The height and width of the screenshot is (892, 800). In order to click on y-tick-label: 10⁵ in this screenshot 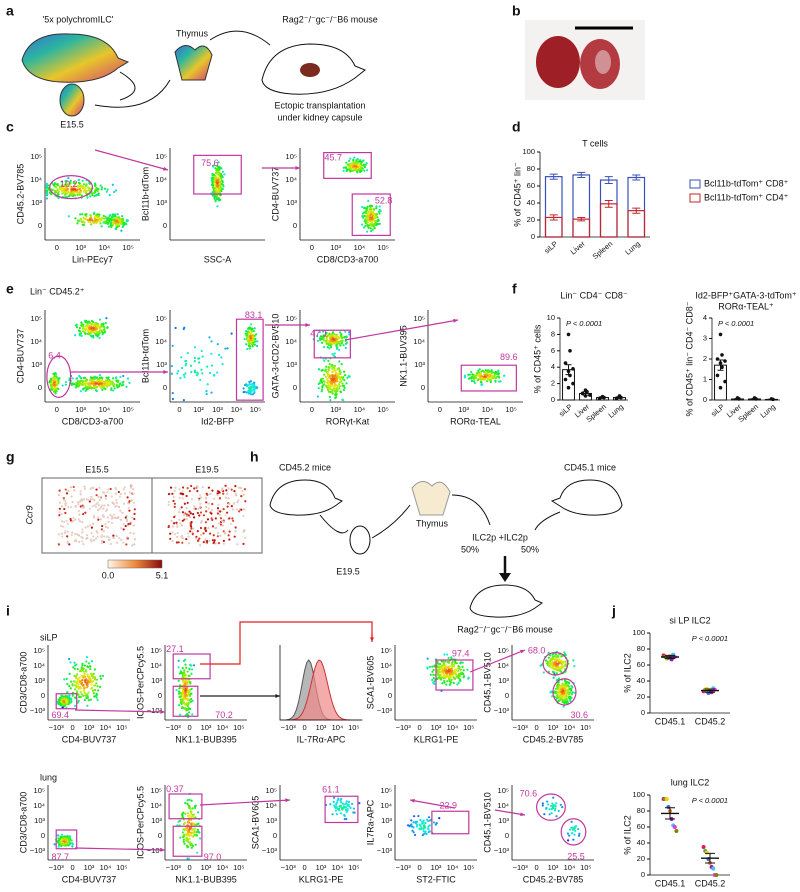, I will do `click(39, 790)`.